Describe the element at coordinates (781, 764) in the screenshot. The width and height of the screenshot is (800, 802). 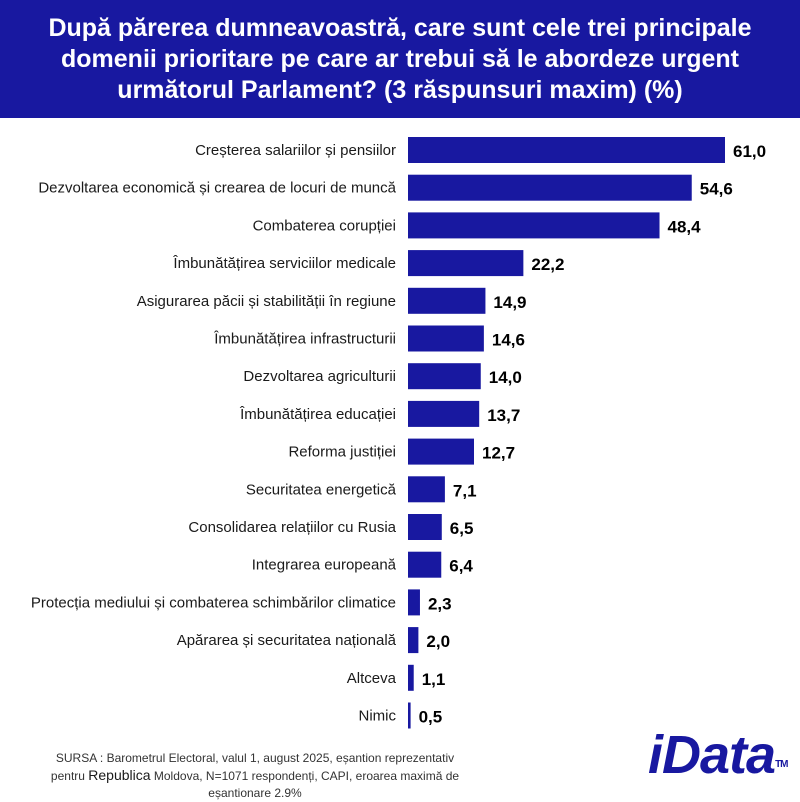
I see `logo-trademark: TM` at that location.